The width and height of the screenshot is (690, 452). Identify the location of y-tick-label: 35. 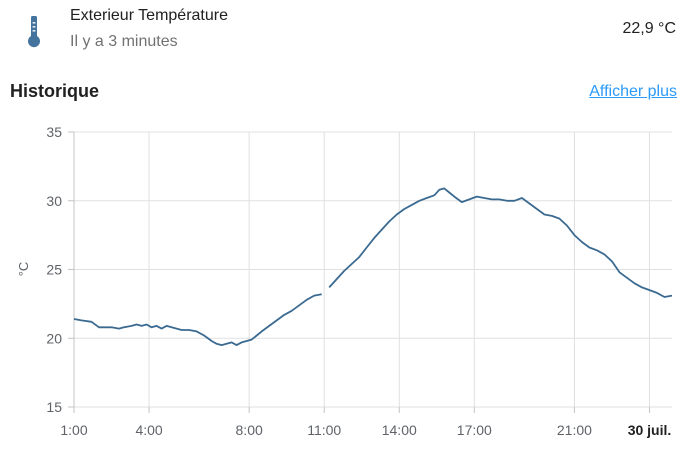
(54, 132).